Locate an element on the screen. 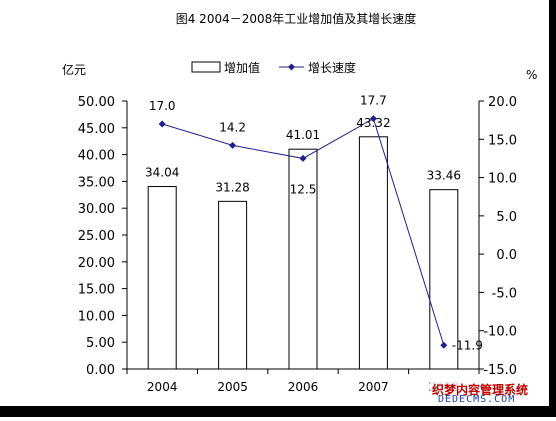 This screenshot has width=556, height=421. bar-value-label: 34.04 is located at coordinates (162, 173).